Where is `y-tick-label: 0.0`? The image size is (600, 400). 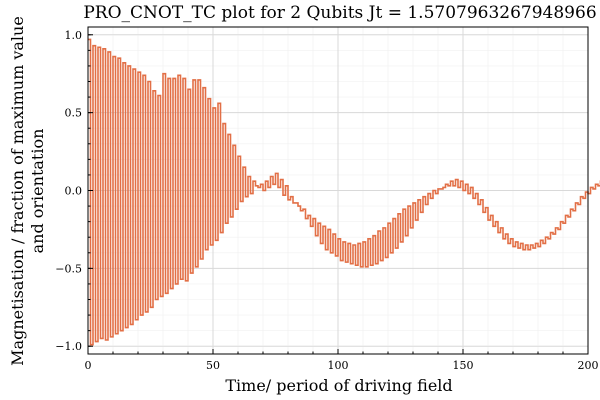 y-tick-label: 0.0 is located at coordinates (74, 191).